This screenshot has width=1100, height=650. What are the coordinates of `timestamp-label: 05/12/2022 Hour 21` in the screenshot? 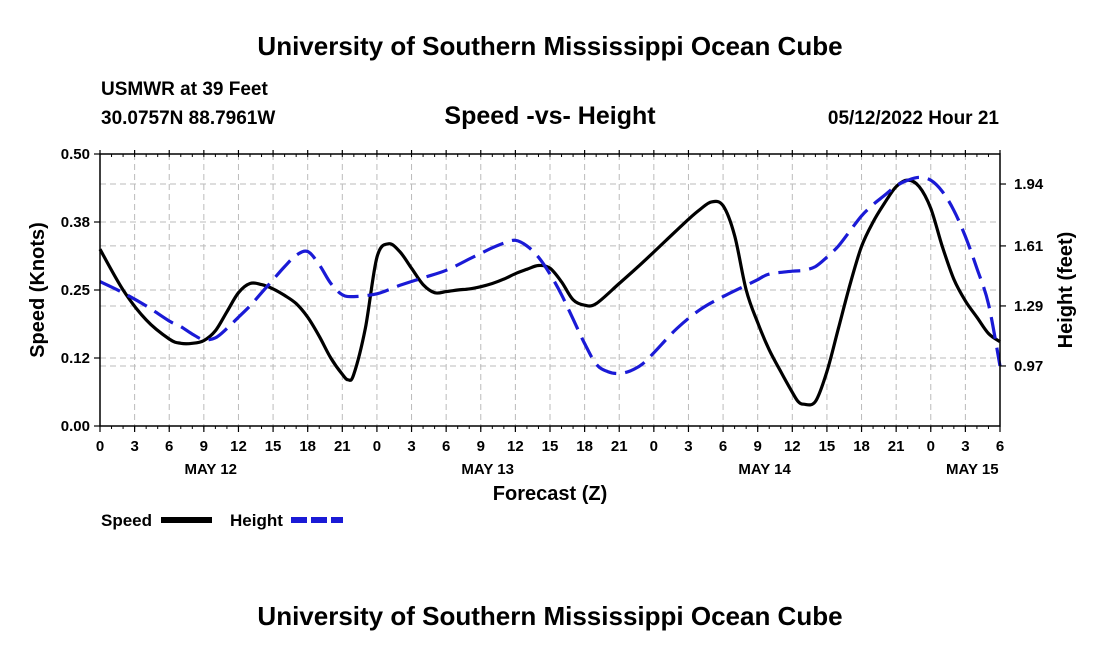 It's located at (914, 118).